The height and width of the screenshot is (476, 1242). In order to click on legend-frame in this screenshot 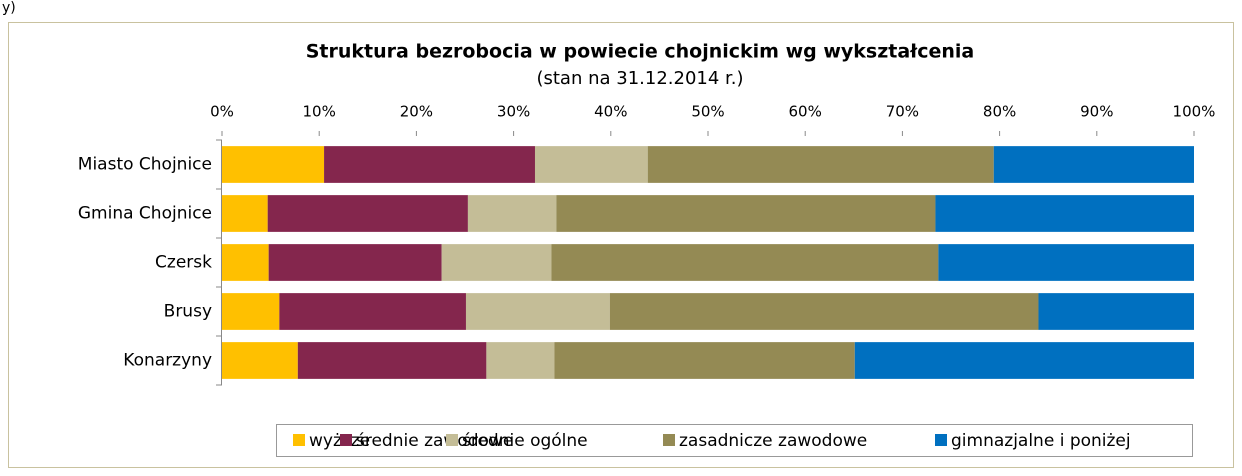, I will do `click(734, 440)`.